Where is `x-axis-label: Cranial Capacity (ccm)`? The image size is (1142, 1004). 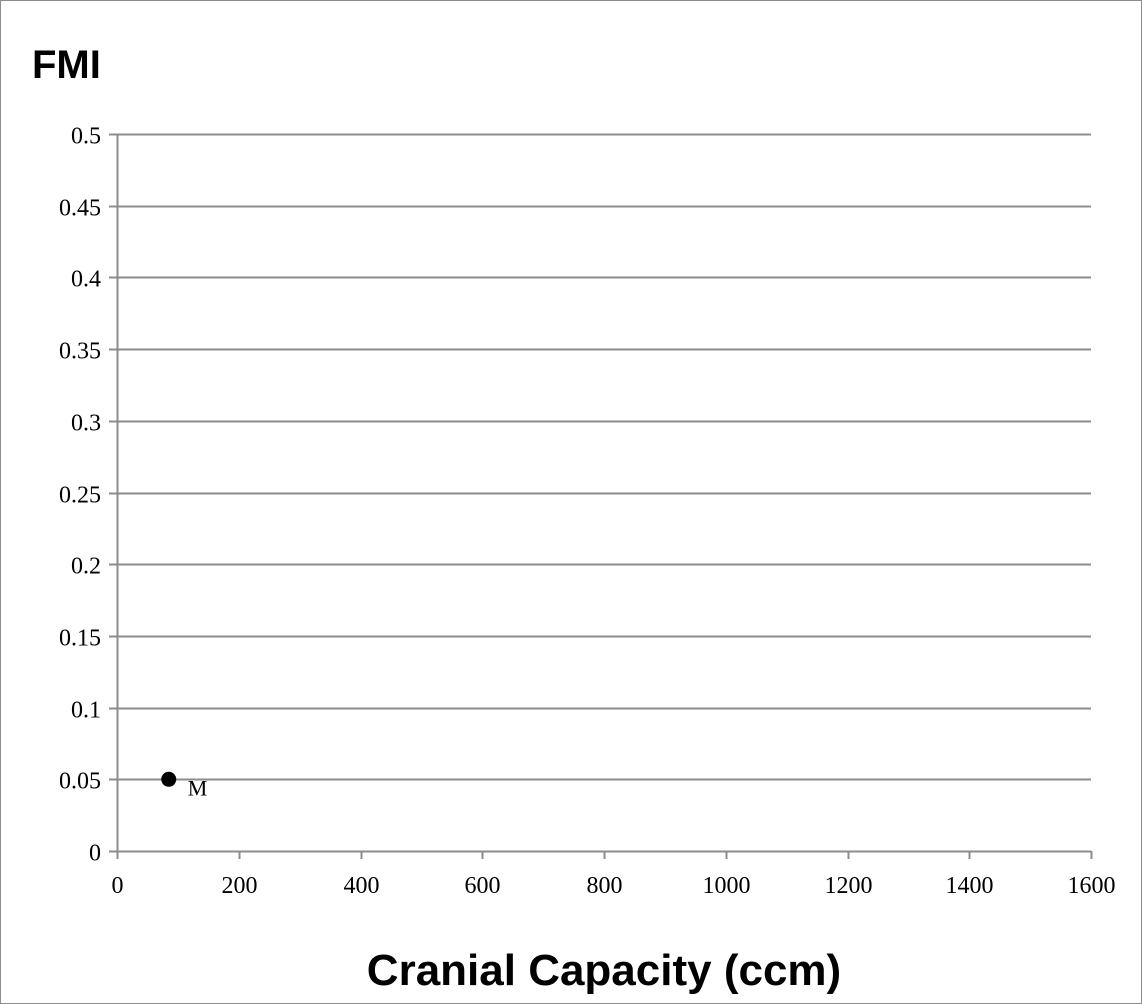 x-axis-label: Cranial Capacity (ccm) is located at coordinates (604, 970).